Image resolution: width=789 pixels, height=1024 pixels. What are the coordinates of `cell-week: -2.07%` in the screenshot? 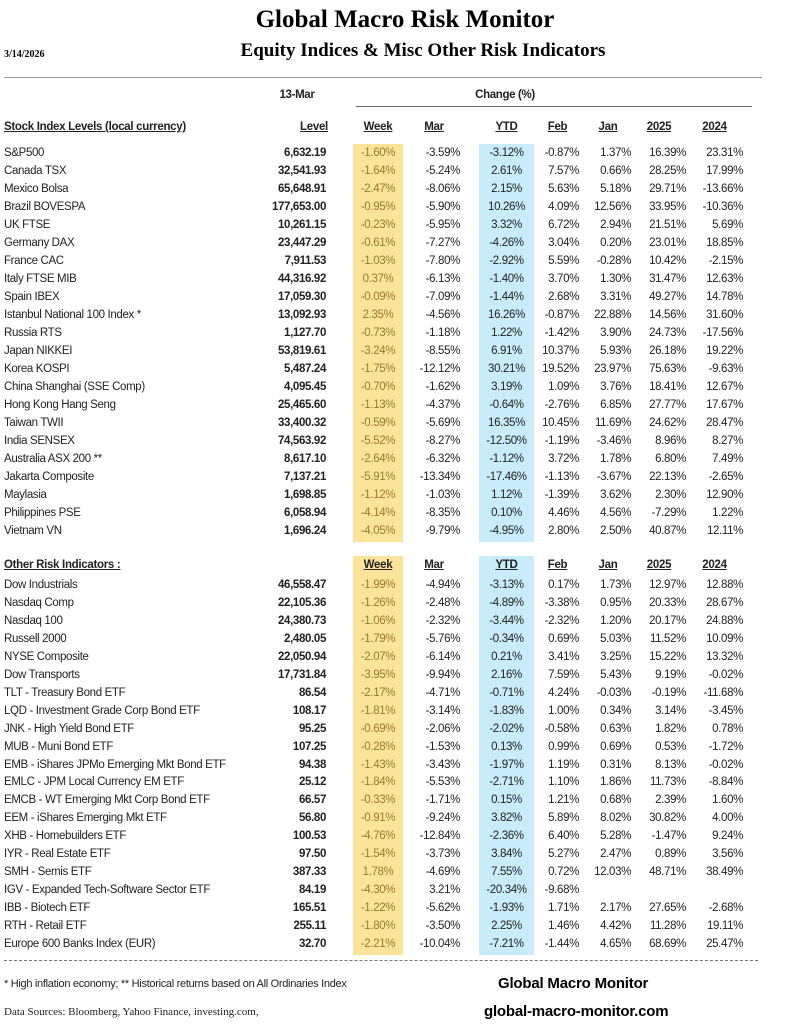 It's located at (378, 656).